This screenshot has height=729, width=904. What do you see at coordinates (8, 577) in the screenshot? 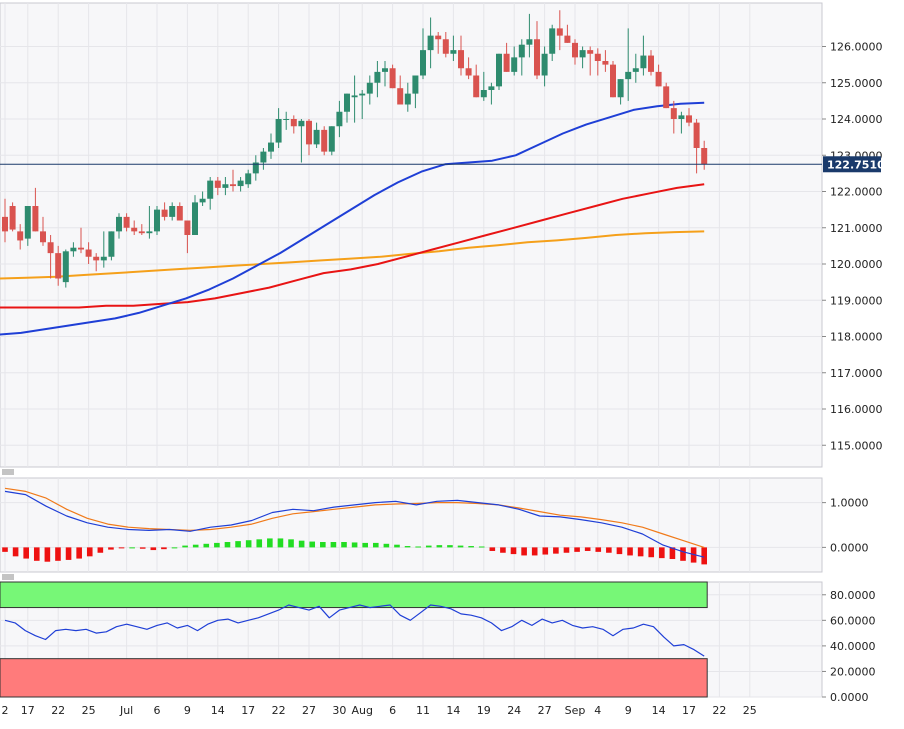
I see `panel-resize-handle-rsi` at bounding box center [8, 577].